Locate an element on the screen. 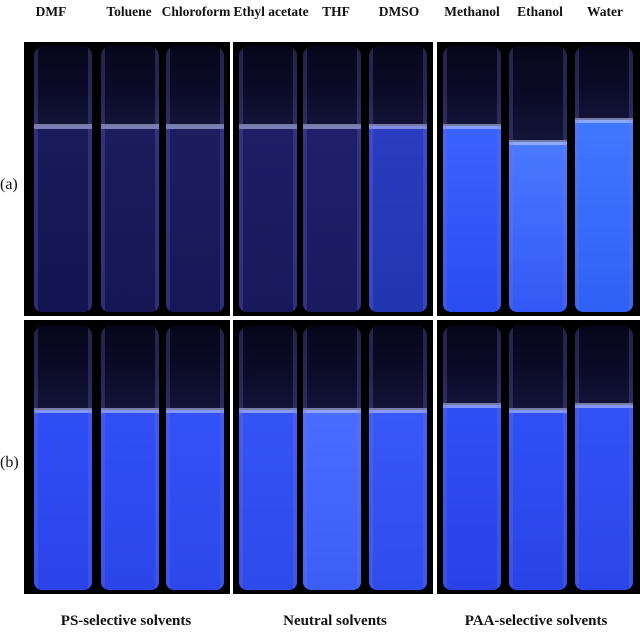 Image resolution: width=640 pixels, height=640 pixels. vial-water-b is located at coordinates (604, 458).